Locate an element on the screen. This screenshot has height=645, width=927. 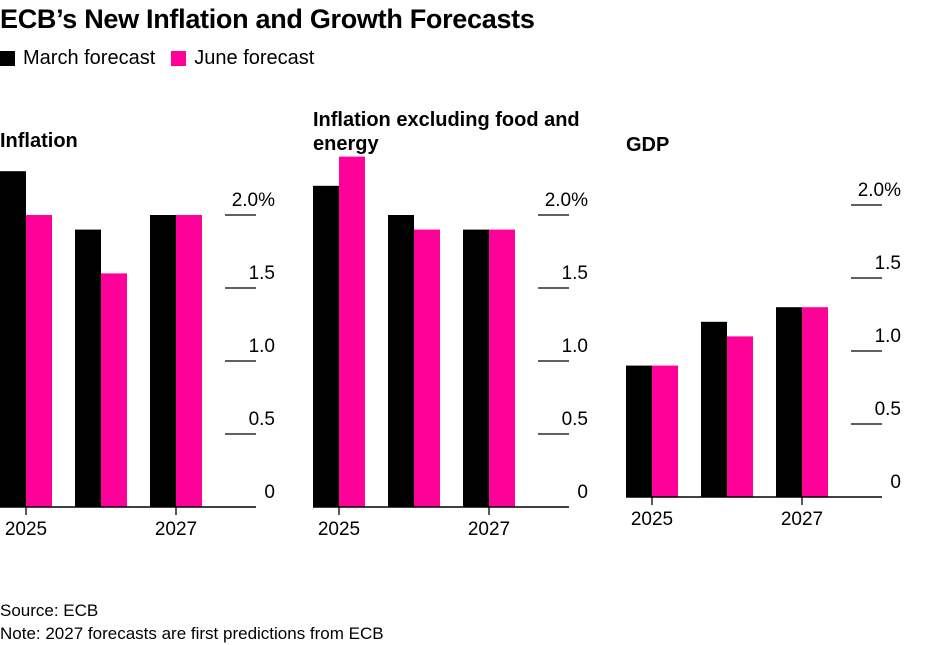
legend-swatch-march is located at coordinates (7, 58).